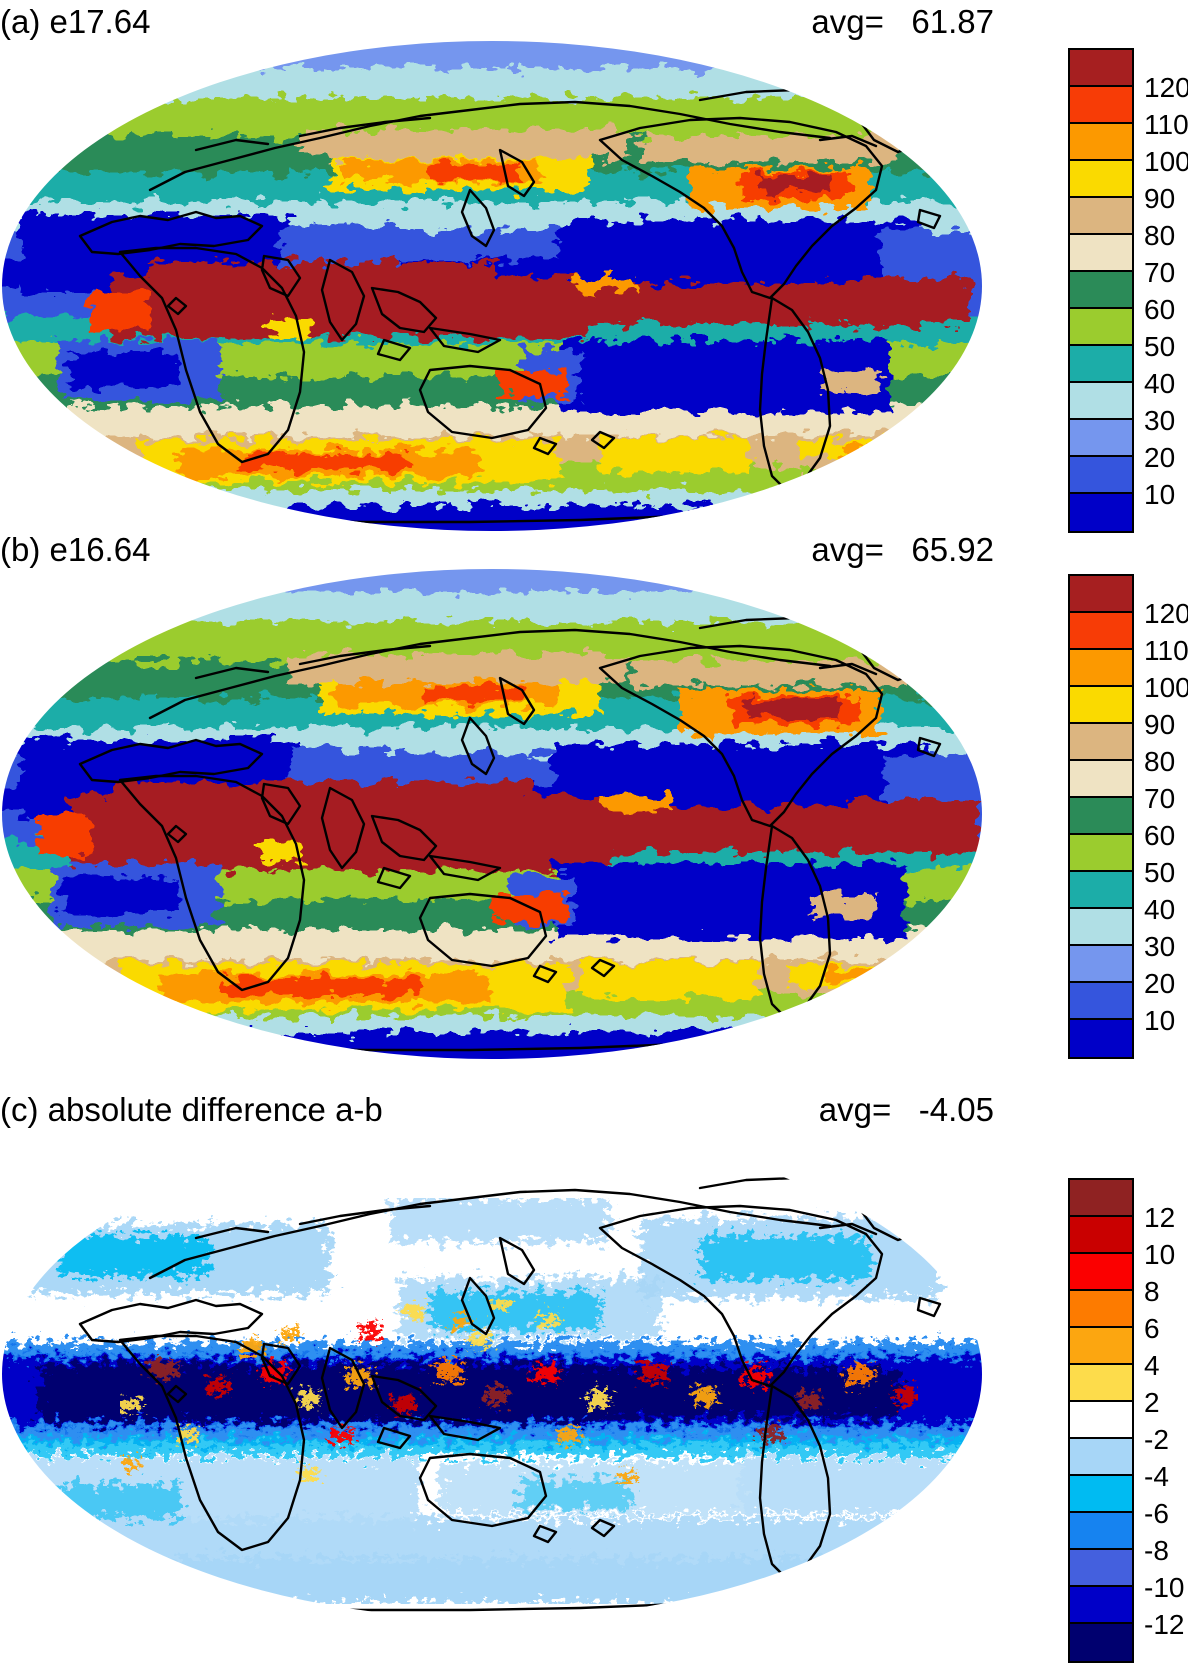 The height and width of the screenshot is (1677, 1188). I want to click on colorbar-b-label-3: 90, so click(1160, 724).